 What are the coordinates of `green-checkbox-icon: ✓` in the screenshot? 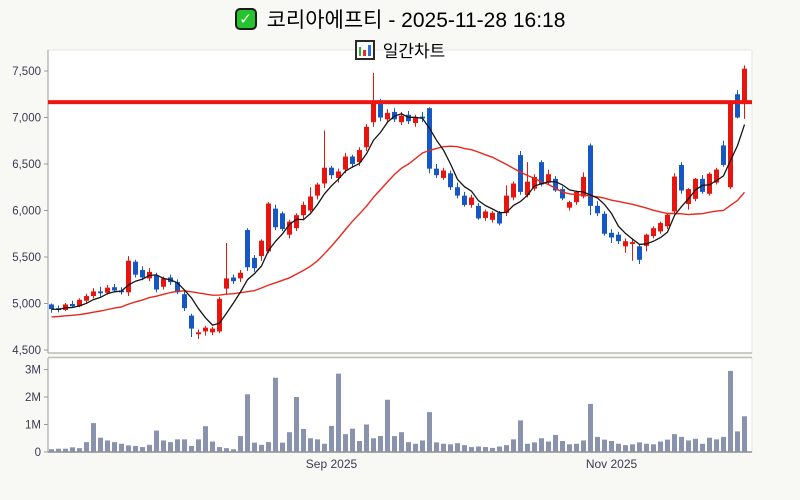 It's located at (245, 19).